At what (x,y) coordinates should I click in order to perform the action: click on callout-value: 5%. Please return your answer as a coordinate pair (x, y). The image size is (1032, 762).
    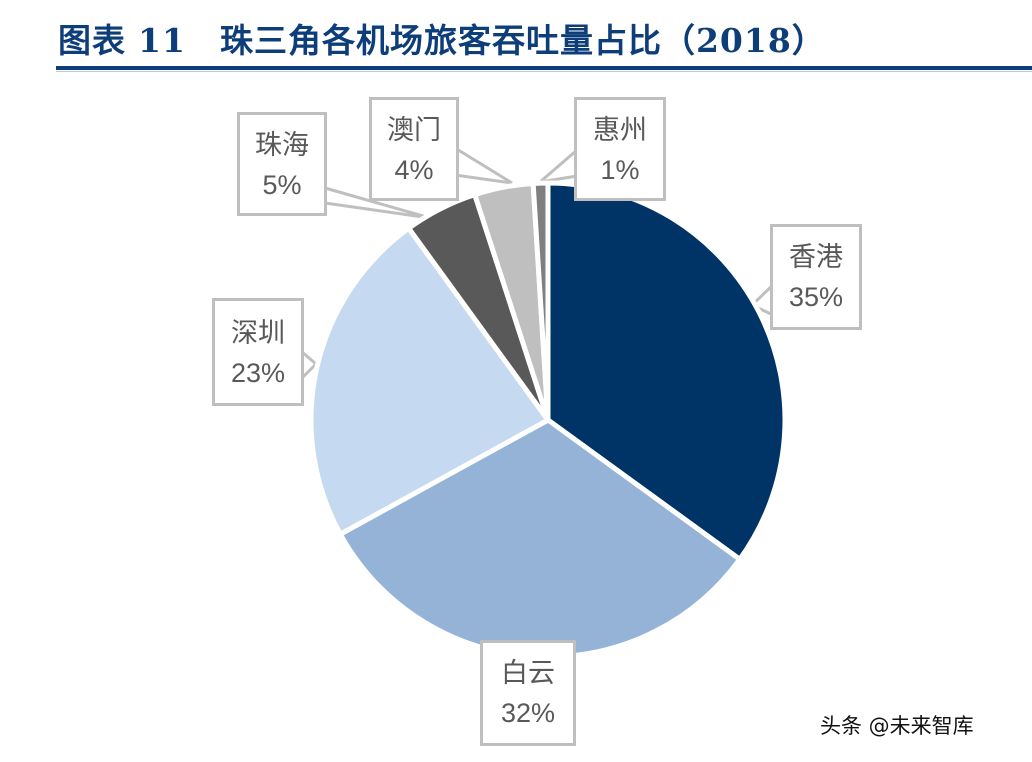
    Looking at the image, I should click on (282, 185).